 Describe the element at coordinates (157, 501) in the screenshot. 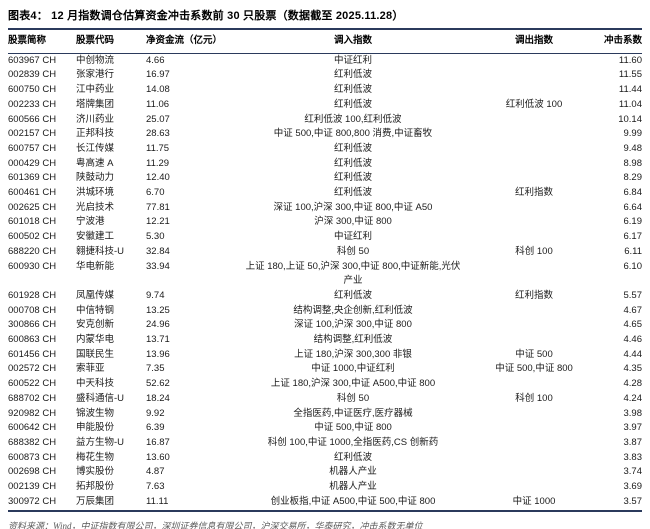

I see `cell-net-flow: 11.11` at that location.